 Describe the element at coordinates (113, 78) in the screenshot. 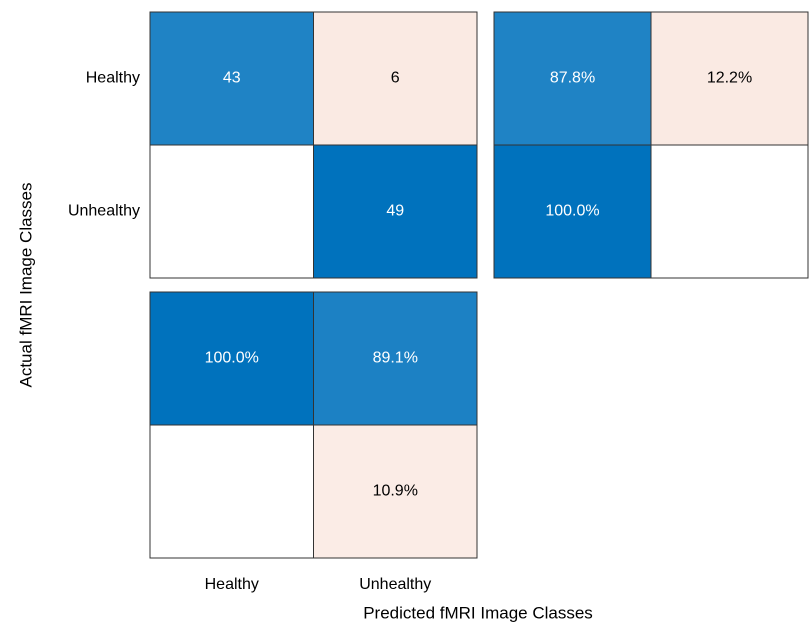

I see `y-tick-label: Healthy` at that location.